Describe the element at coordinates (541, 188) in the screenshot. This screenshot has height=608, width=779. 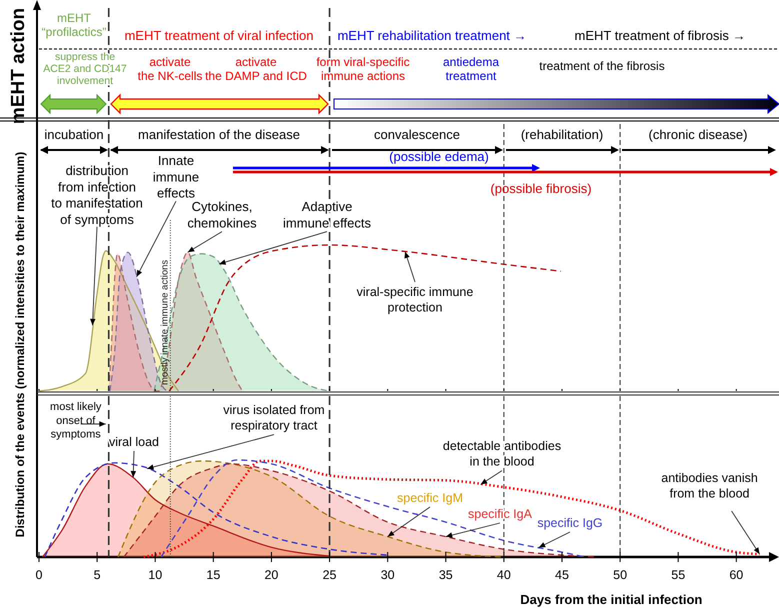
I see `text: (possible fibrosis)` at that location.